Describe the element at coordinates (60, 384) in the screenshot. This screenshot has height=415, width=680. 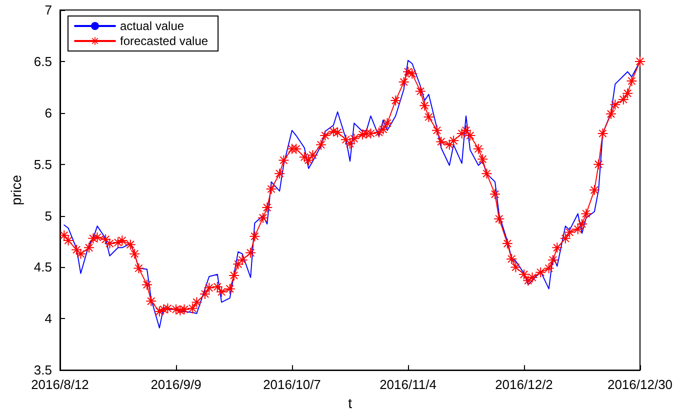
I see `x-tick-label: 2016/8/12` at that location.